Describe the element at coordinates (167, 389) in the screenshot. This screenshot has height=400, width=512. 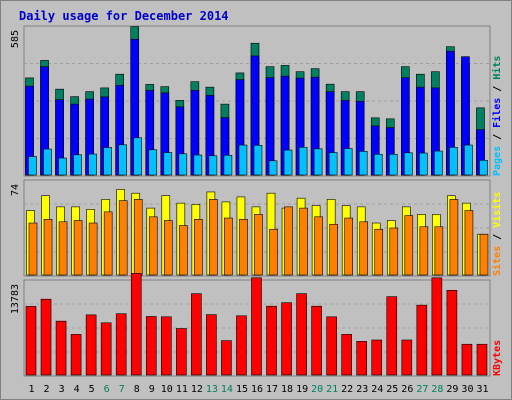
I see `x-tick-label: 10` at that location.